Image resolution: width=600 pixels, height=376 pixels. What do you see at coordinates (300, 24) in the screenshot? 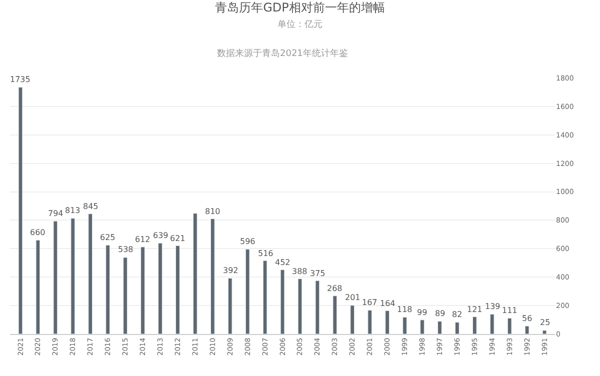
I see `chart-subtitle: 单位：亿元` at bounding box center [300, 24].